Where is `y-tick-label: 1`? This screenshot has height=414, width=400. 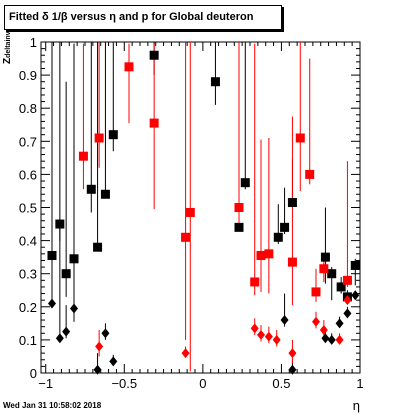 y-tick-label: 1 is located at coordinates (33, 42).